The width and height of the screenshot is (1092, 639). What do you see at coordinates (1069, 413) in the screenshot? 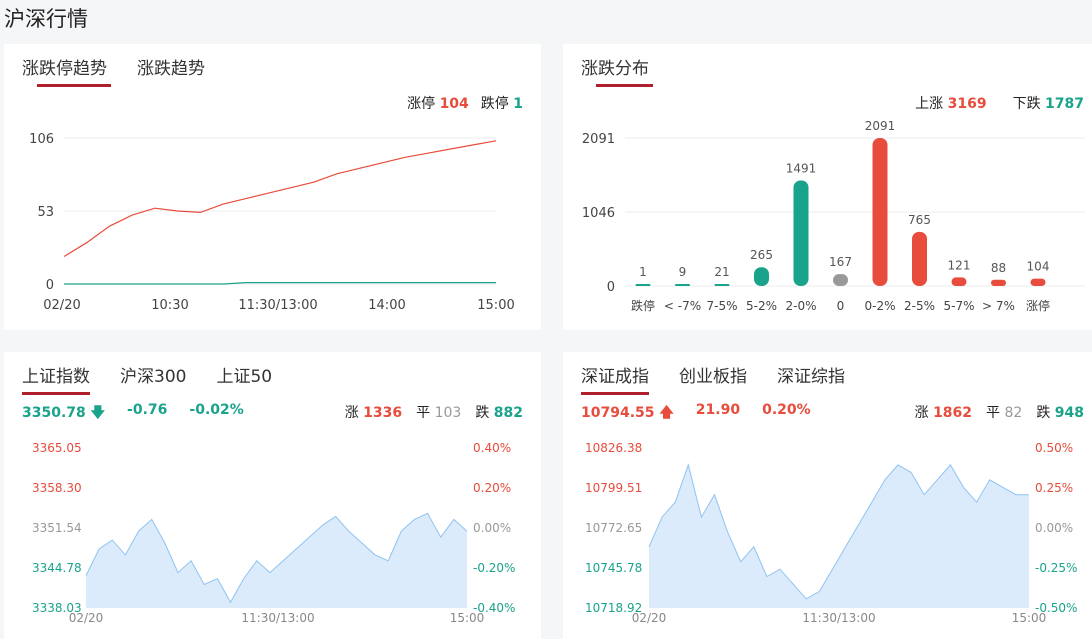
I see `sz-down-value: 948` at bounding box center [1069, 413].